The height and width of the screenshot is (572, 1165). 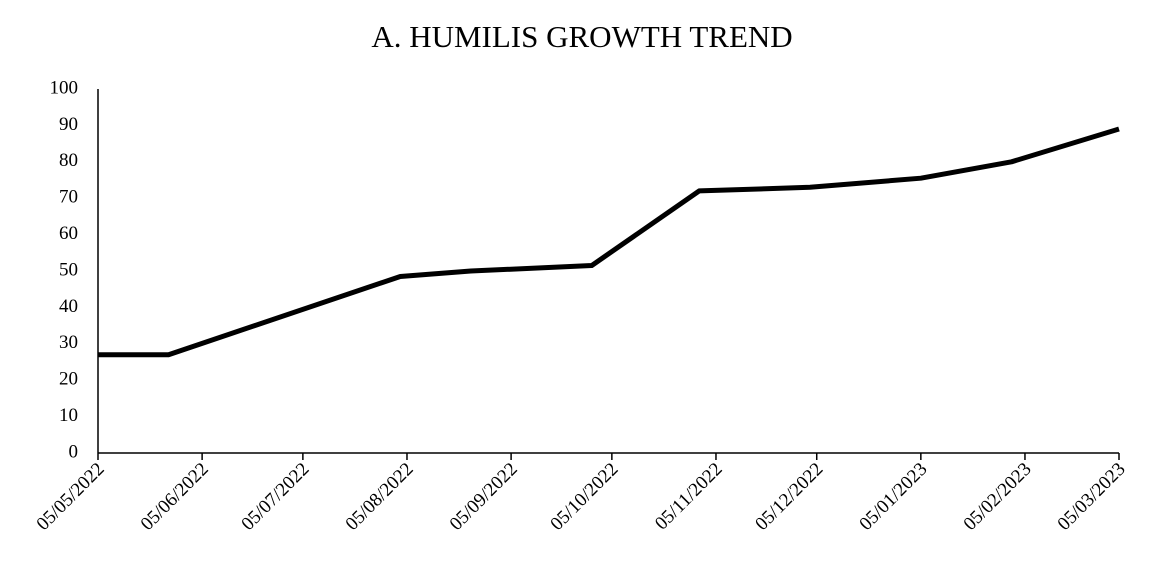 What do you see at coordinates (1092, 497) in the screenshot?
I see `x-tick-label: 05/03/2023` at bounding box center [1092, 497].